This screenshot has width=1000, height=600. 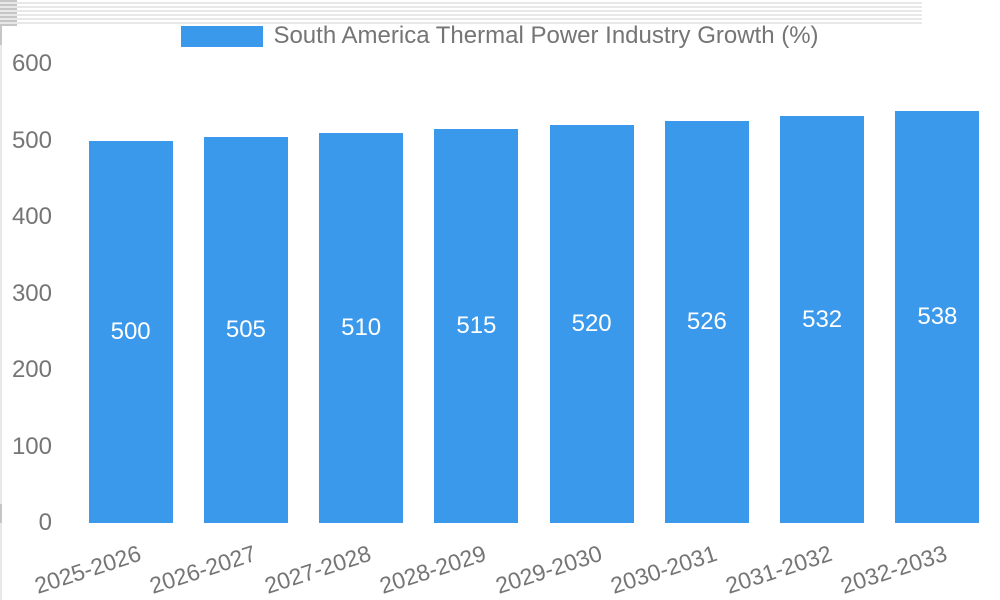 I want to click on bar: 515, so click(x=476, y=326).